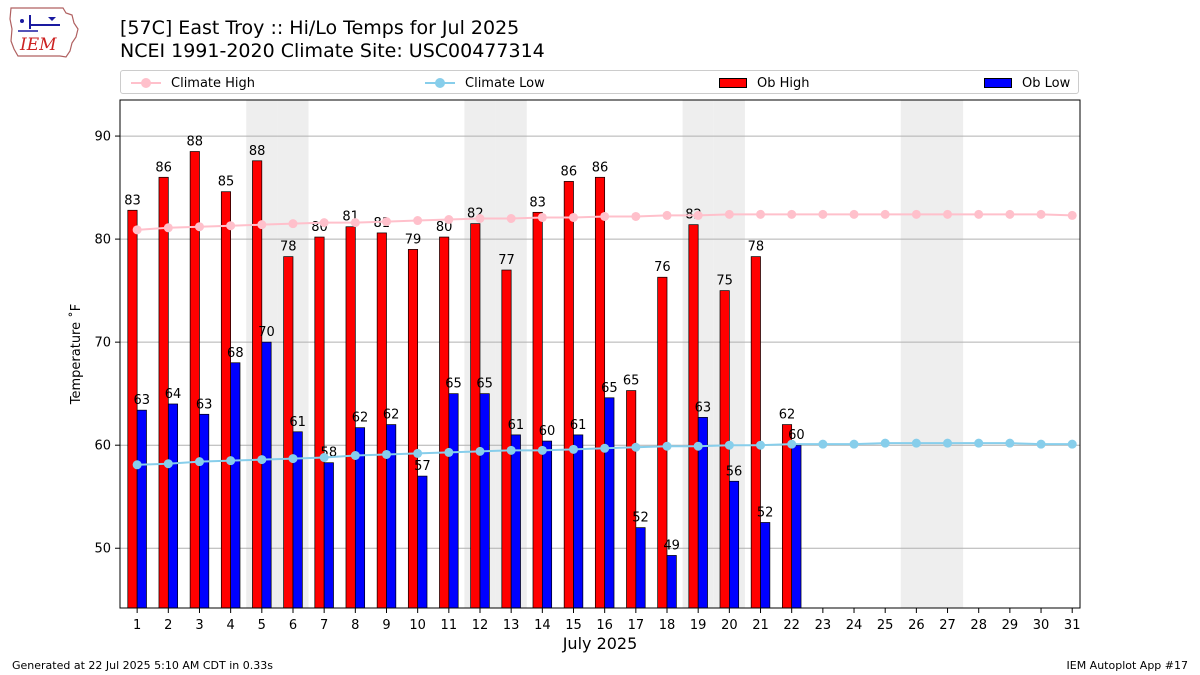  I want to click on x-tick-label: 3, so click(199, 625).